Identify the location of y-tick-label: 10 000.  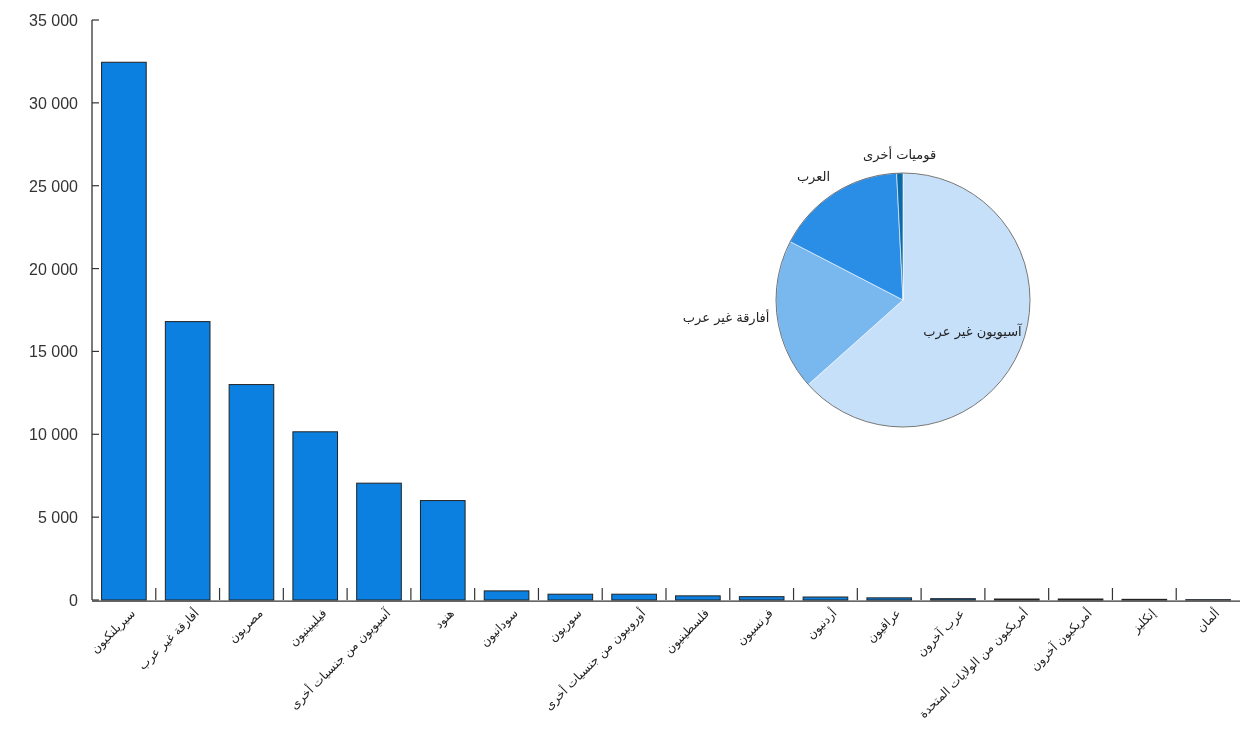
(54, 435).